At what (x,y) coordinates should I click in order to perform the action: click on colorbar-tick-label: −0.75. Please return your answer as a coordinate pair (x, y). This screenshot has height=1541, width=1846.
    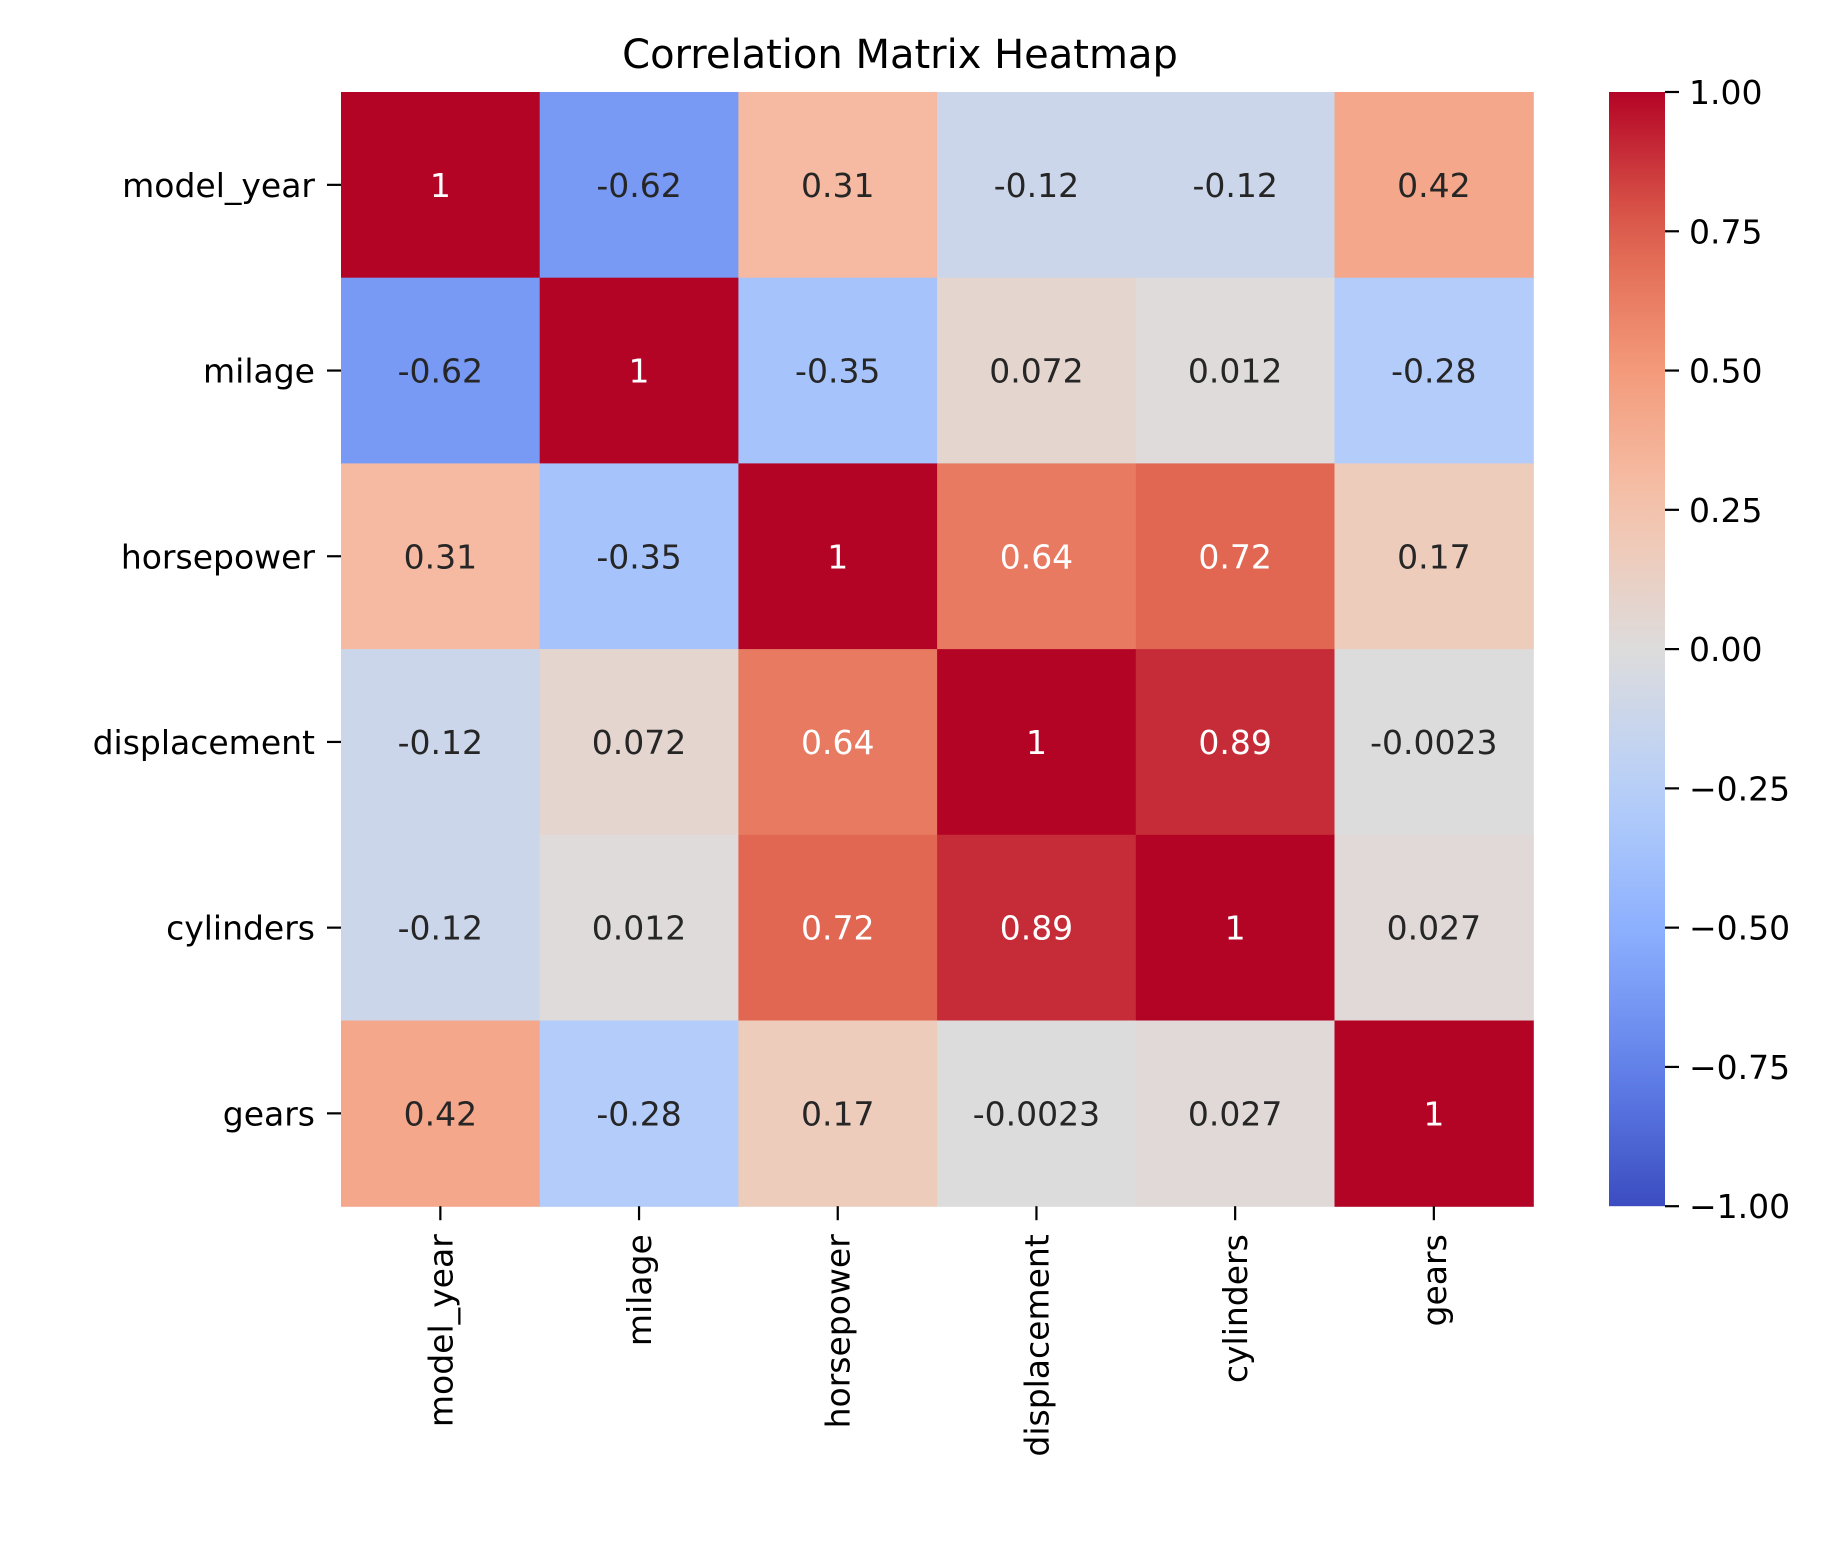
    Looking at the image, I should click on (1739, 1067).